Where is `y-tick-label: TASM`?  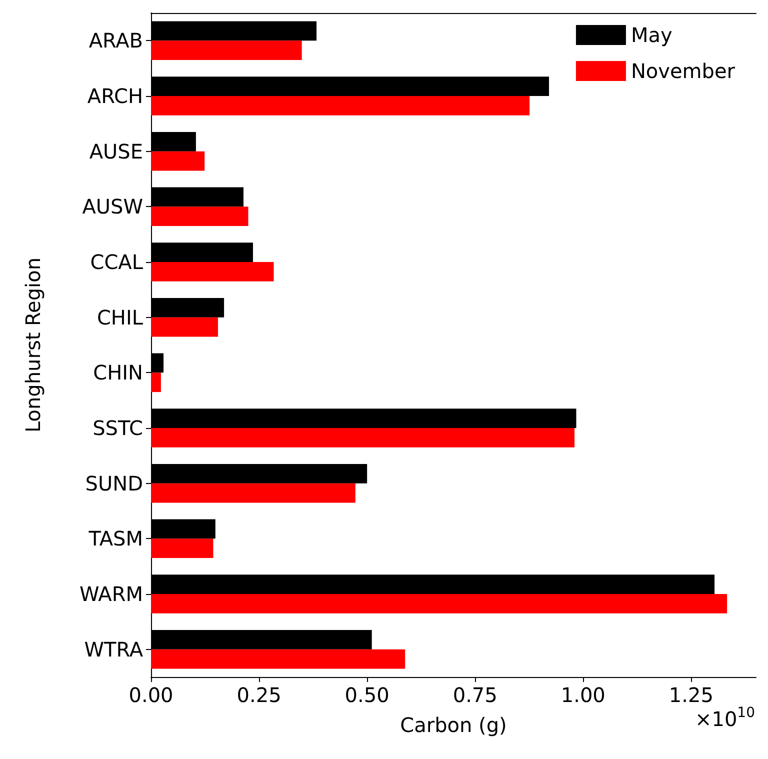 y-tick-label: TASM is located at coordinates (115, 538).